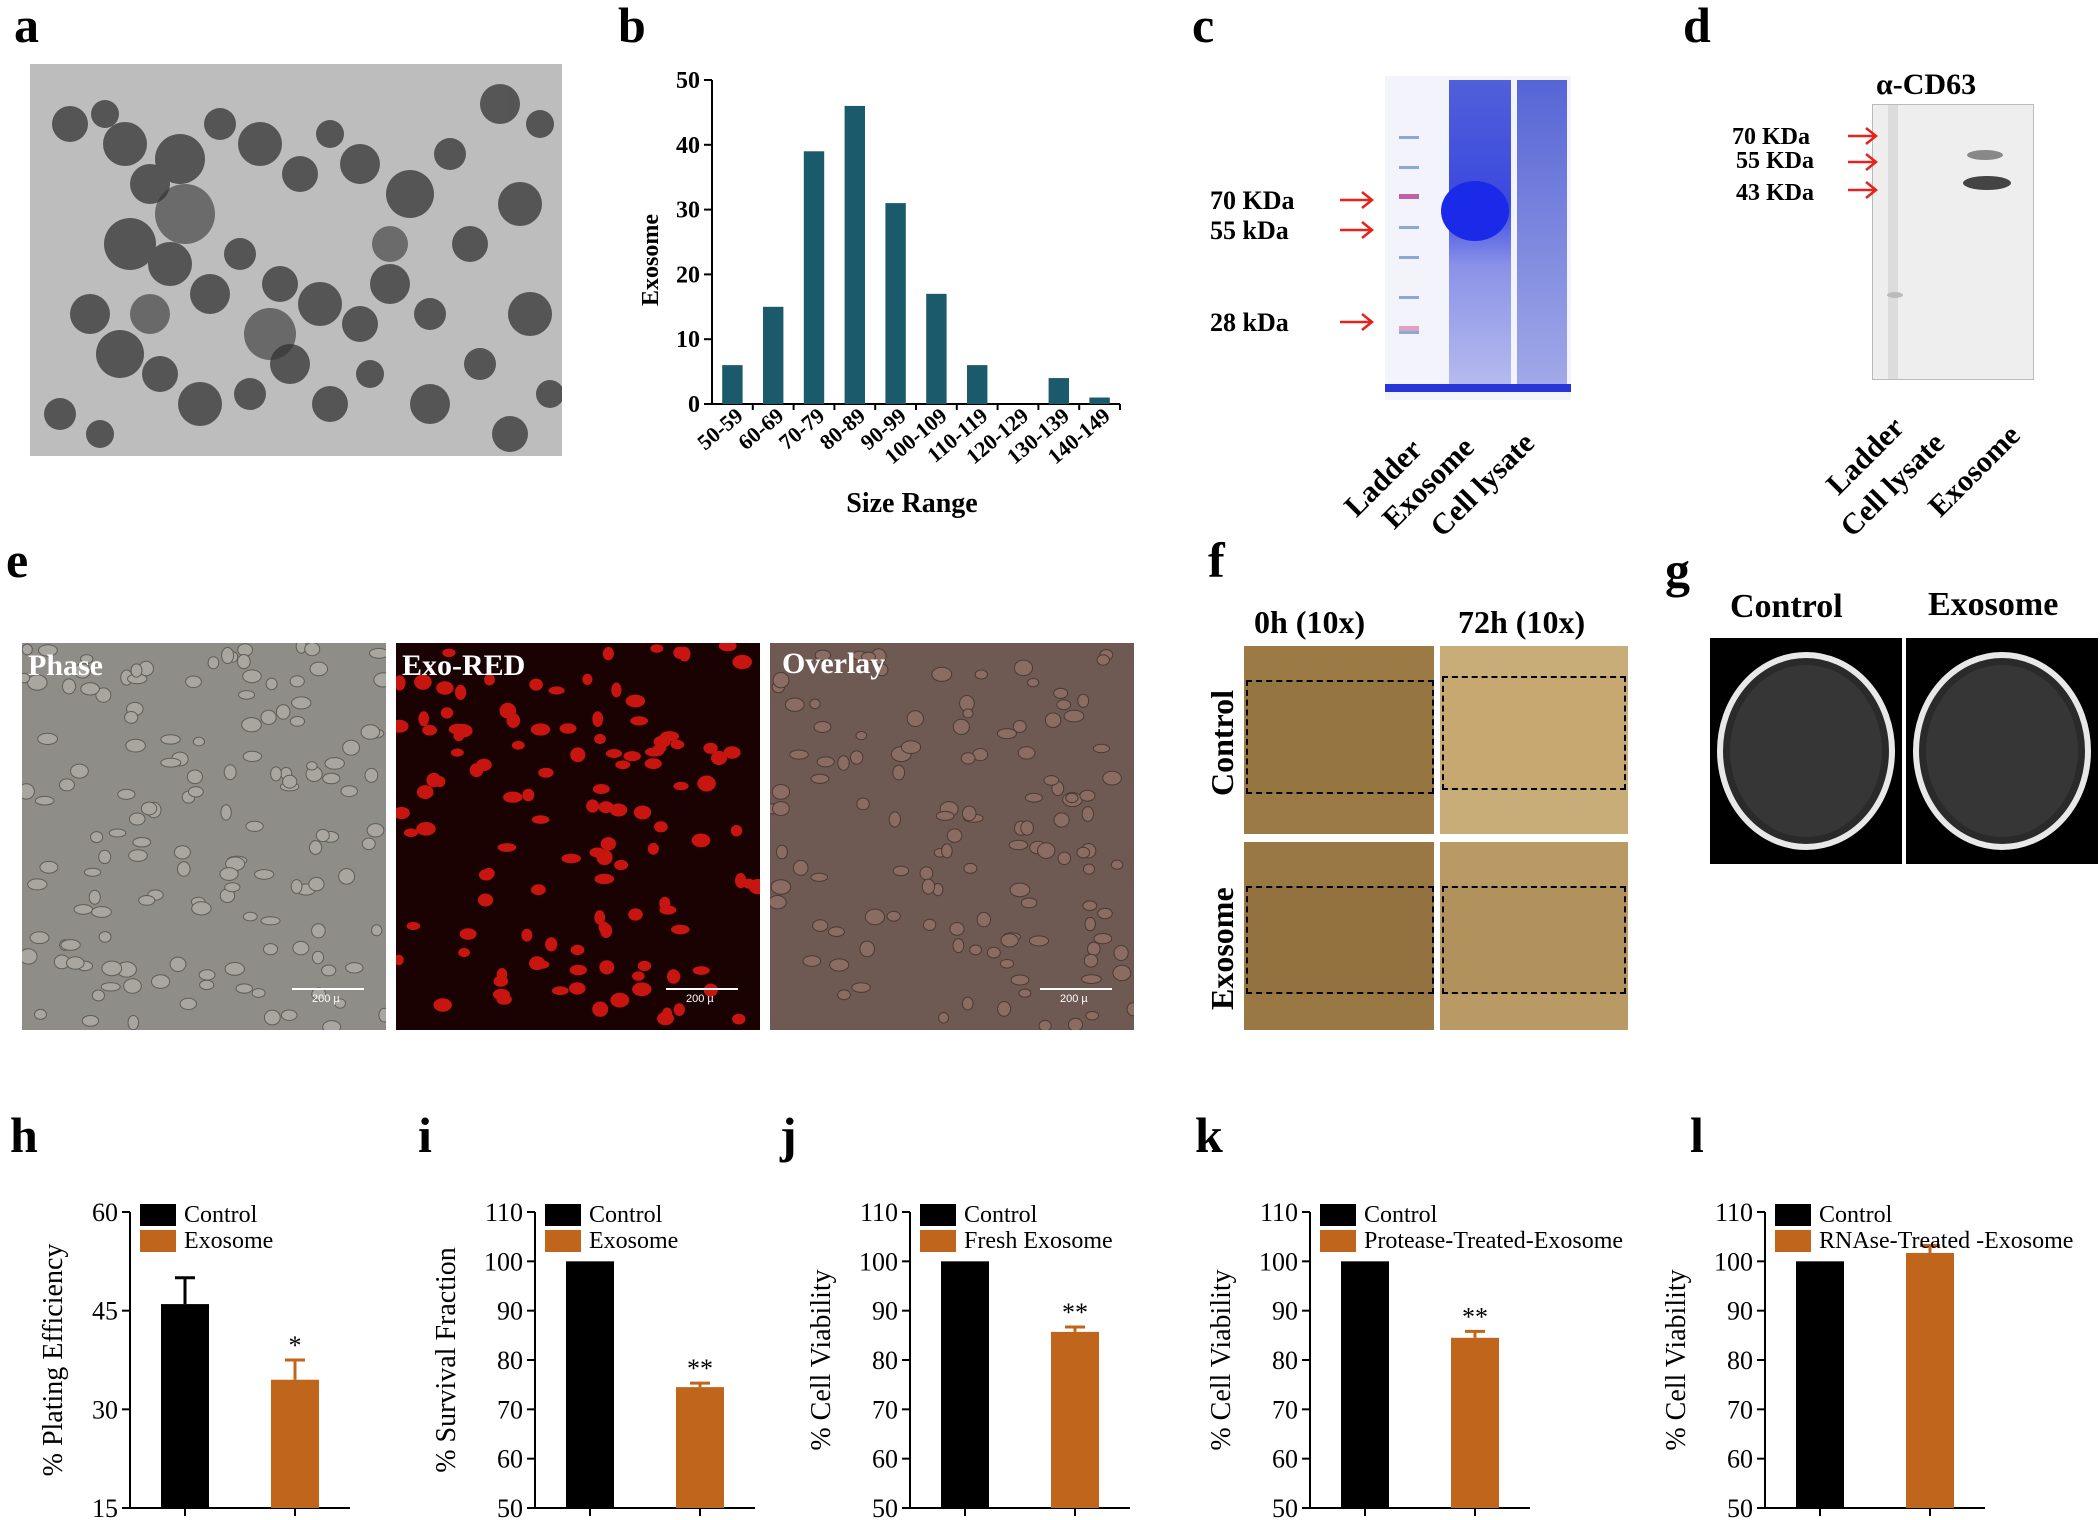 This screenshot has width=2100, height=1520. What do you see at coordinates (563, 1241) in the screenshot?
I see `chart-i-legend-swatch` at bounding box center [563, 1241].